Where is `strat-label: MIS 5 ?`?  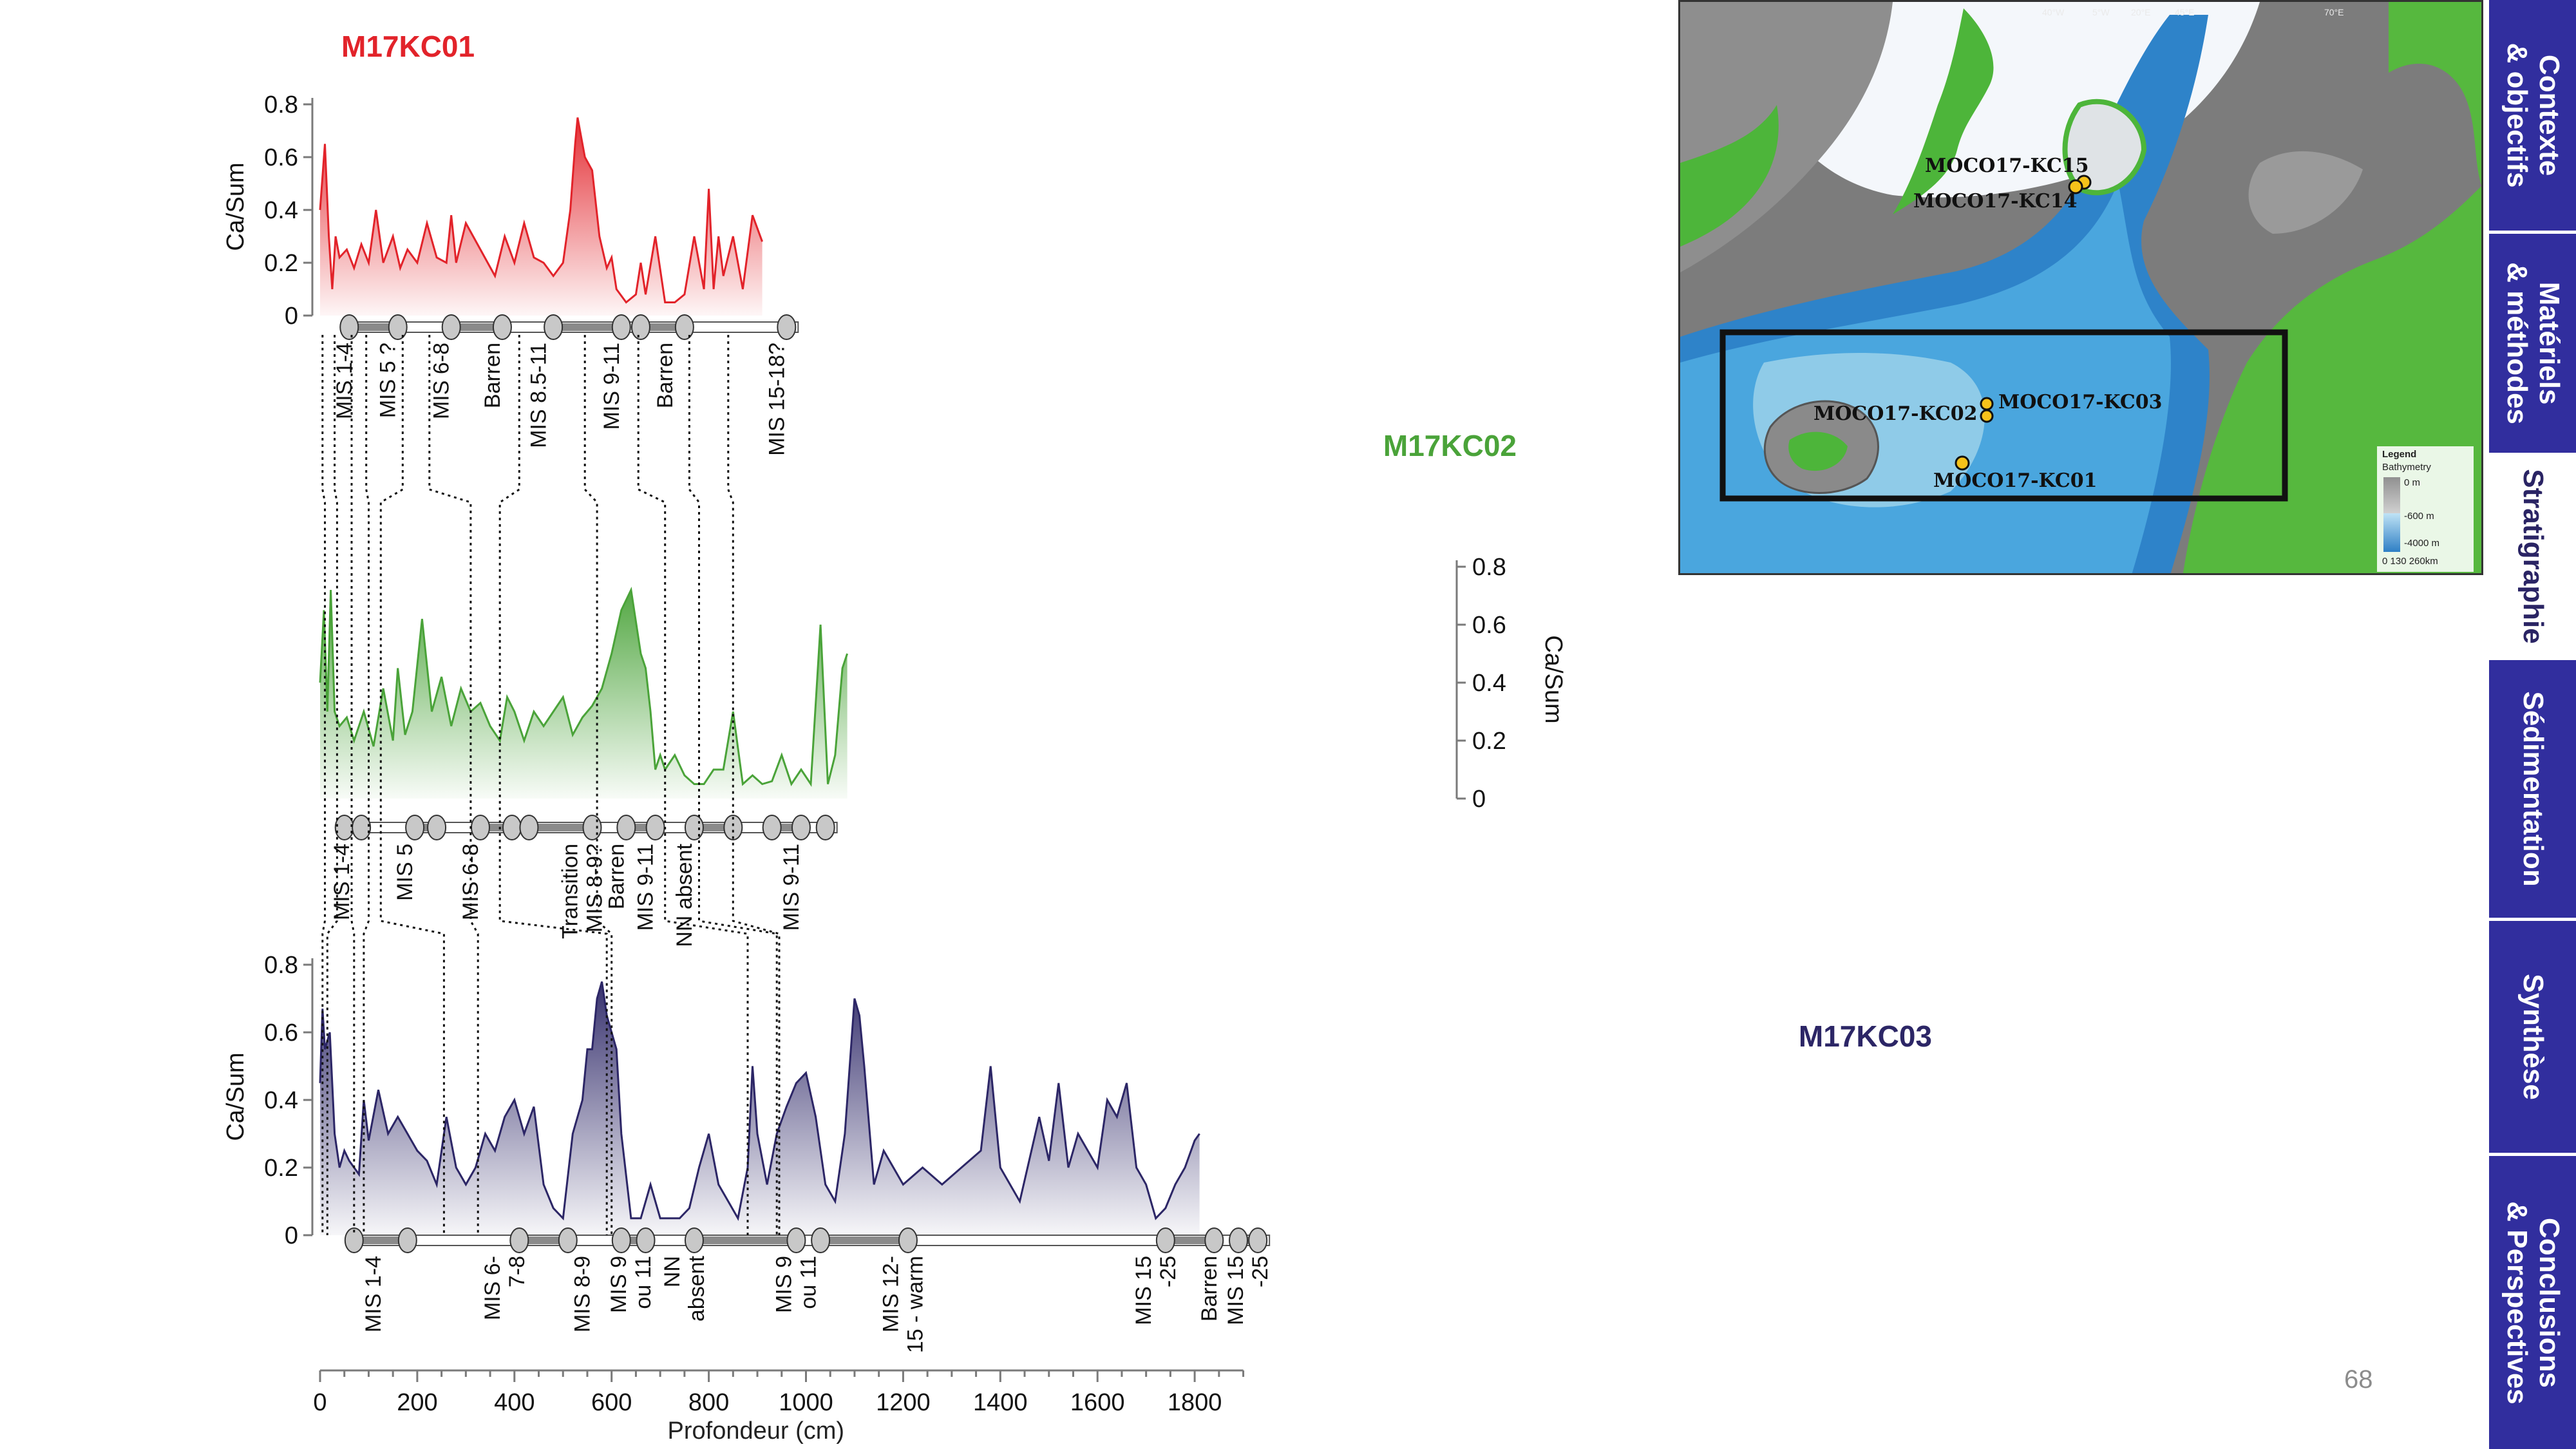 strat-label: MIS 5 ? is located at coordinates (388, 381).